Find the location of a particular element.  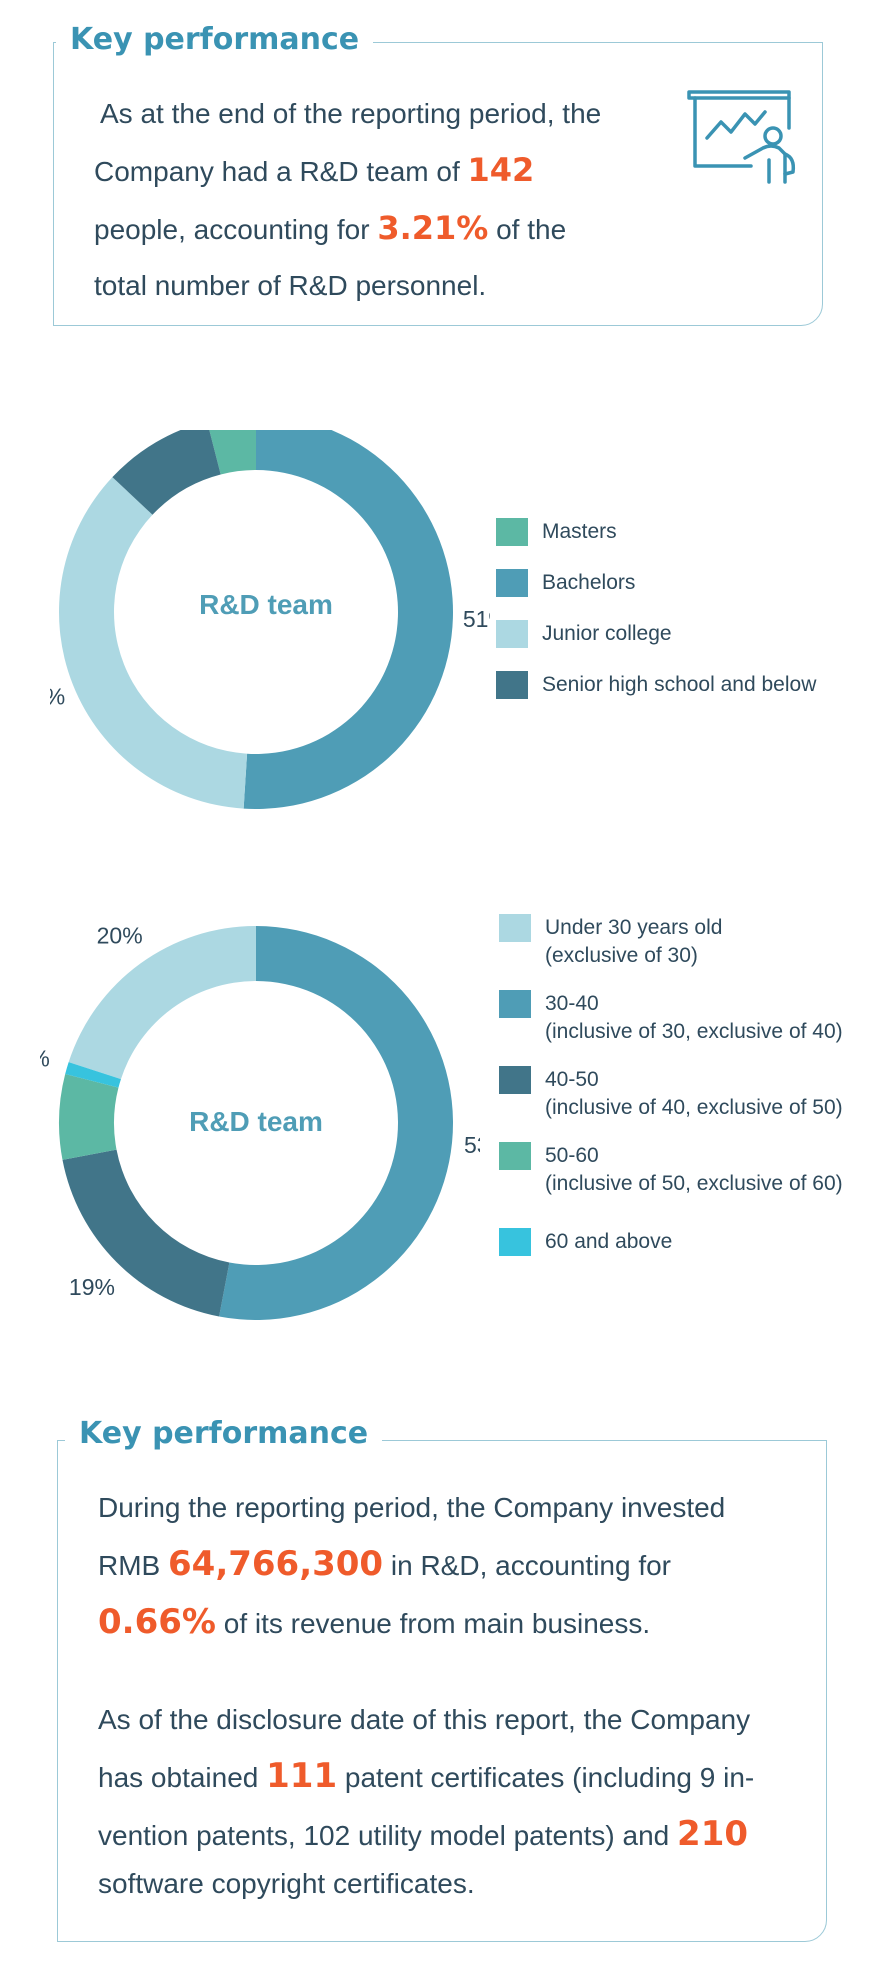

legend-item-3: Senior high school and below is located at coordinates (656, 685).